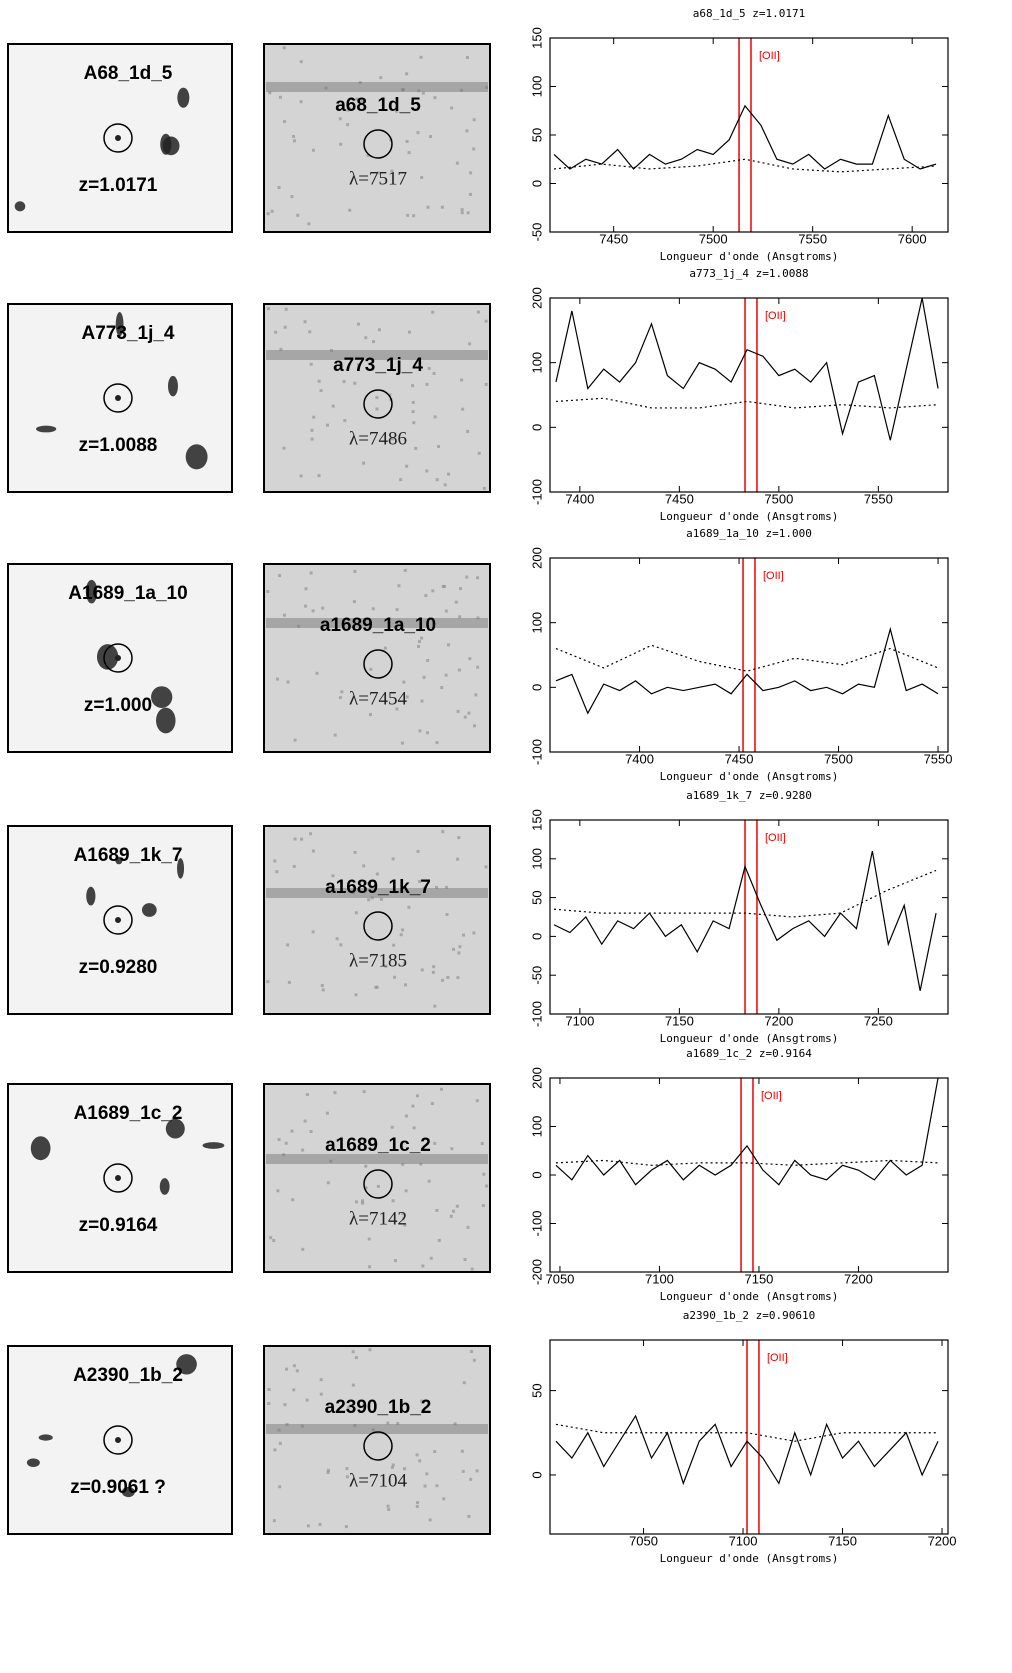 This screenshot has width=1012, height=1673. Describe the element at coordinates (559, 1278) in the screenshot. I see `x-tick-label: 7050` at that location.